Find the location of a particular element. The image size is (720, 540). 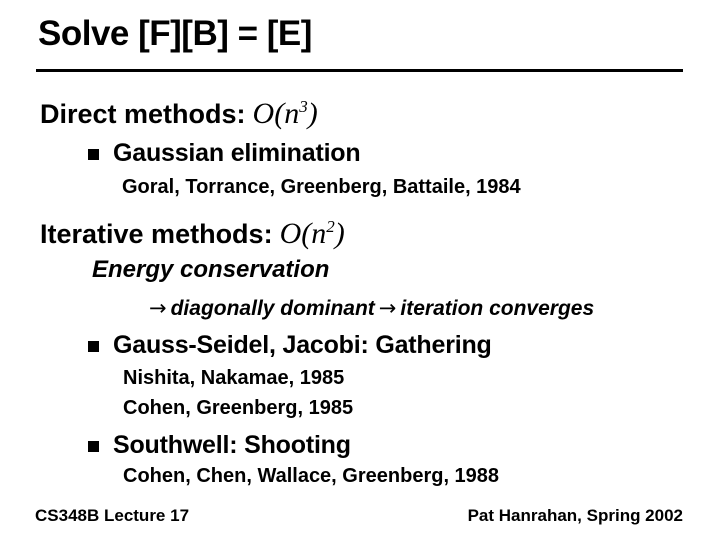

bullet-item-gauss-seidel-jacobi: Gauss-Seidel, Jacobi: Gathering is located at coordinates (302, 345).